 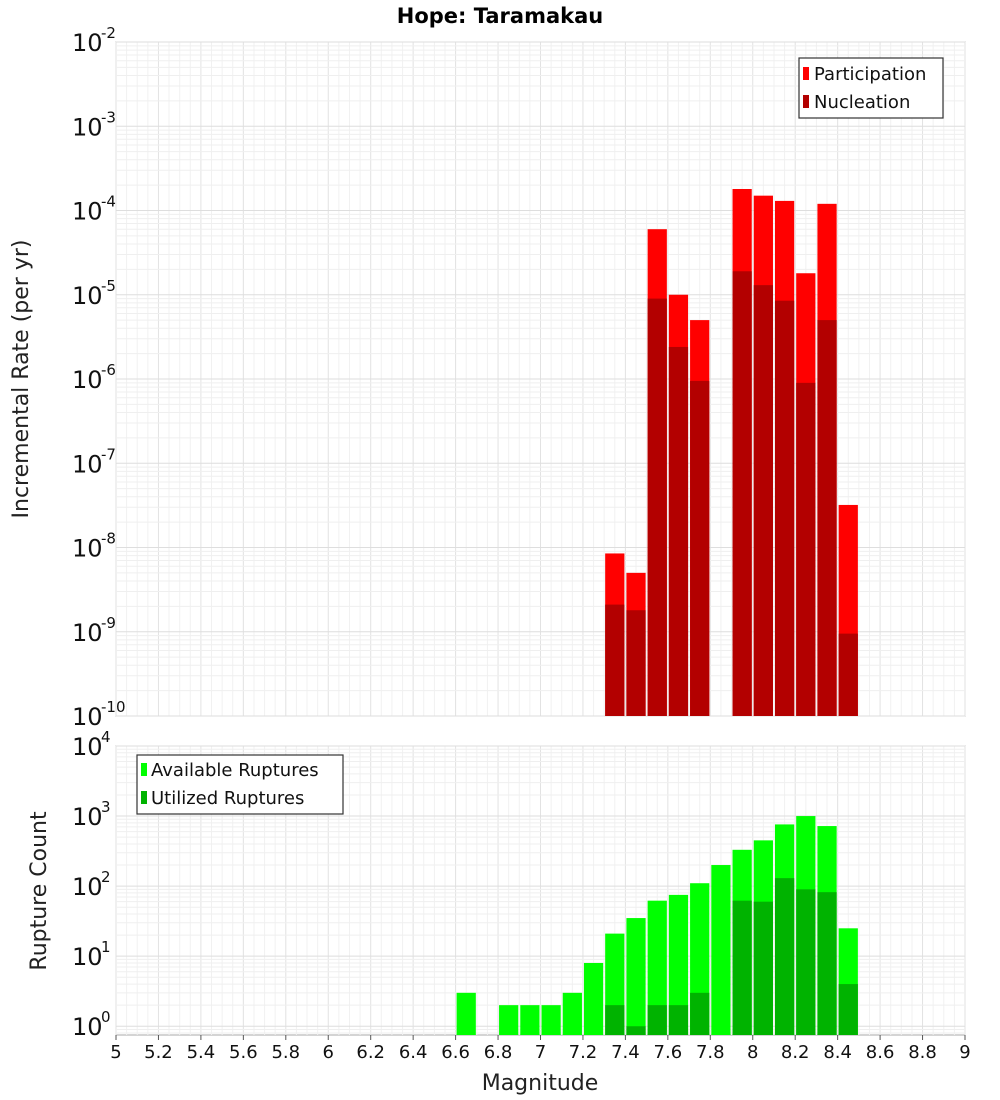 I want to click on count-y-tick-exponent: 4, so click(x=106, y=737).